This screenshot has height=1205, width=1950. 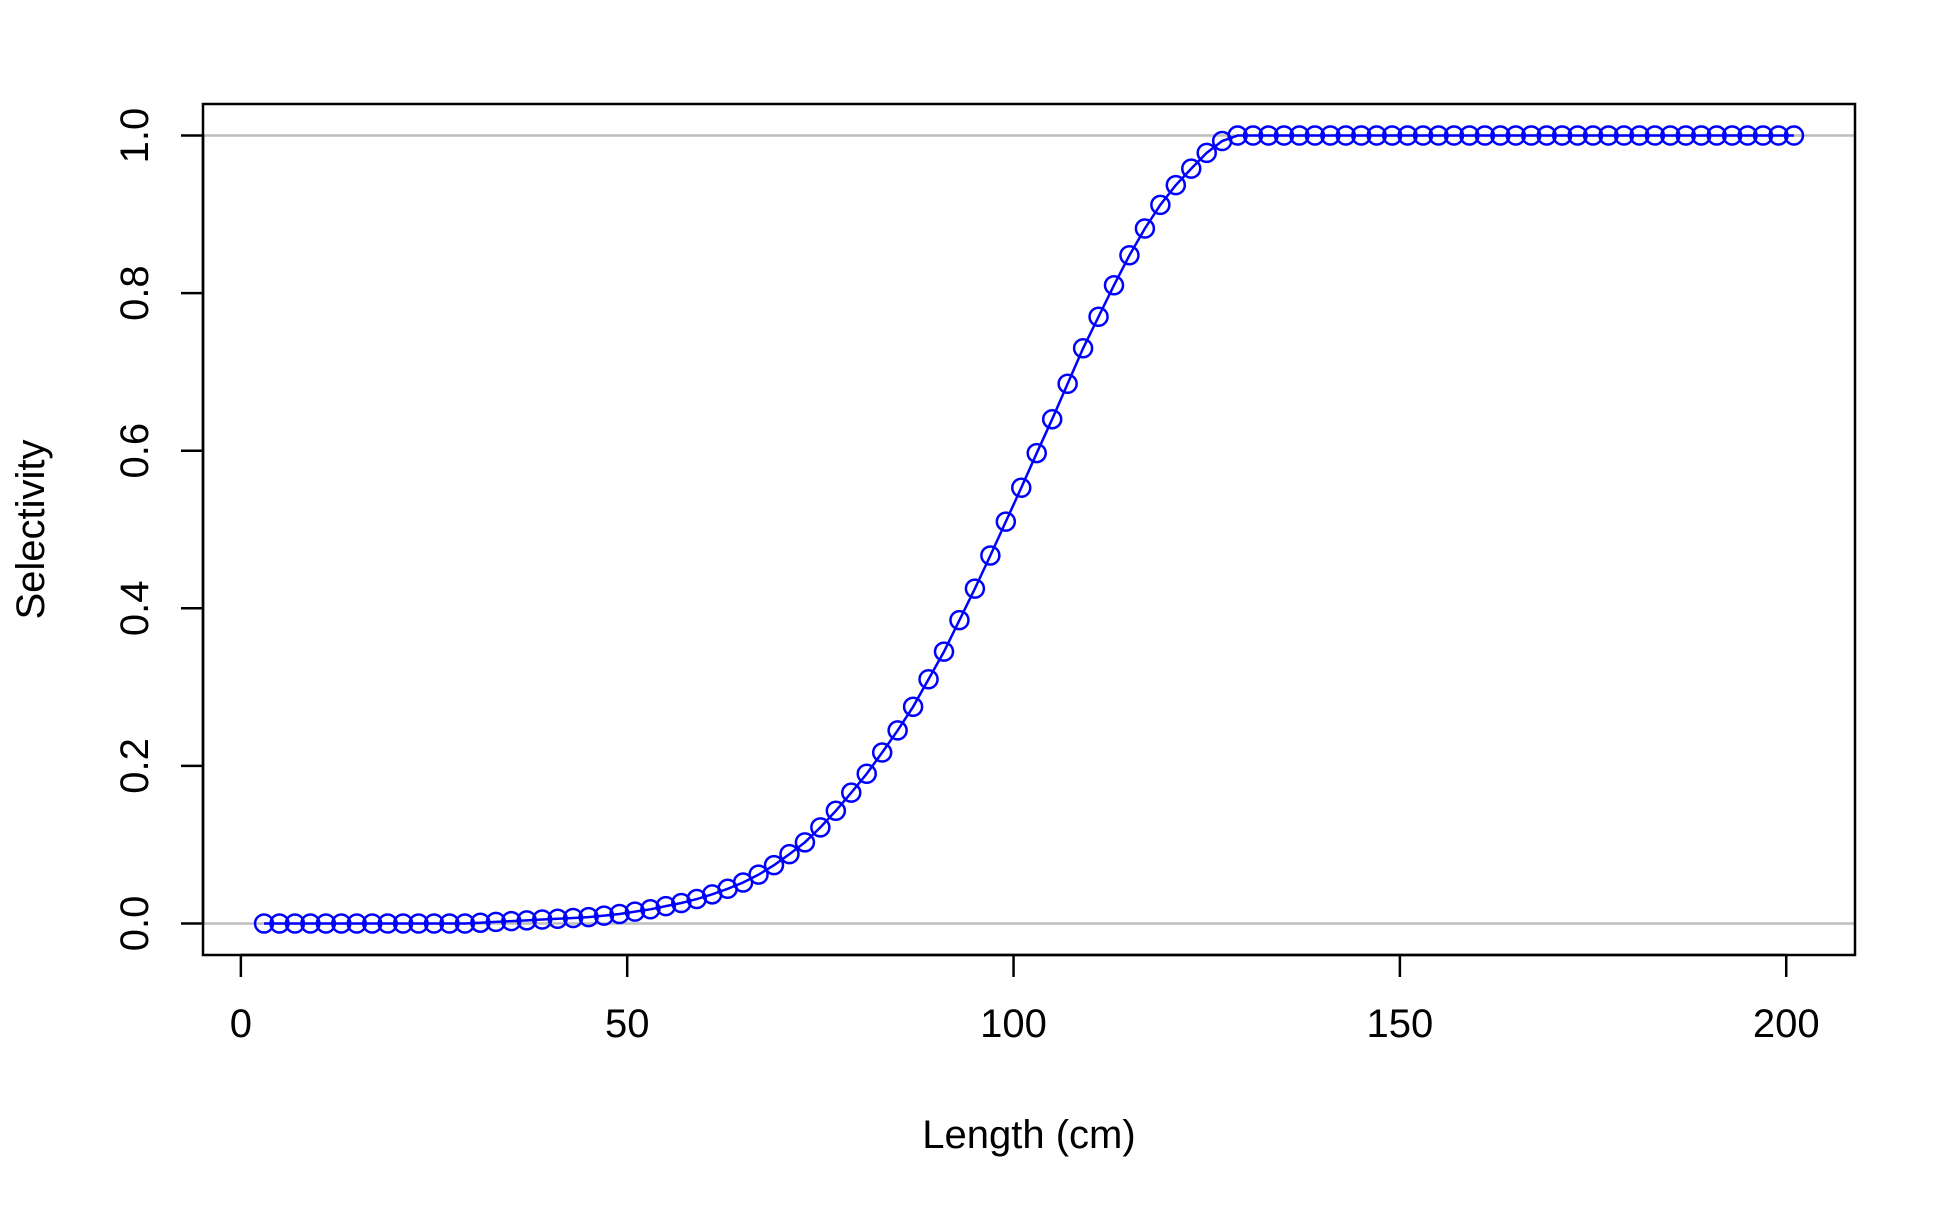 I want to click on y-tick-label: 0.6, so click(x=135, y=451).